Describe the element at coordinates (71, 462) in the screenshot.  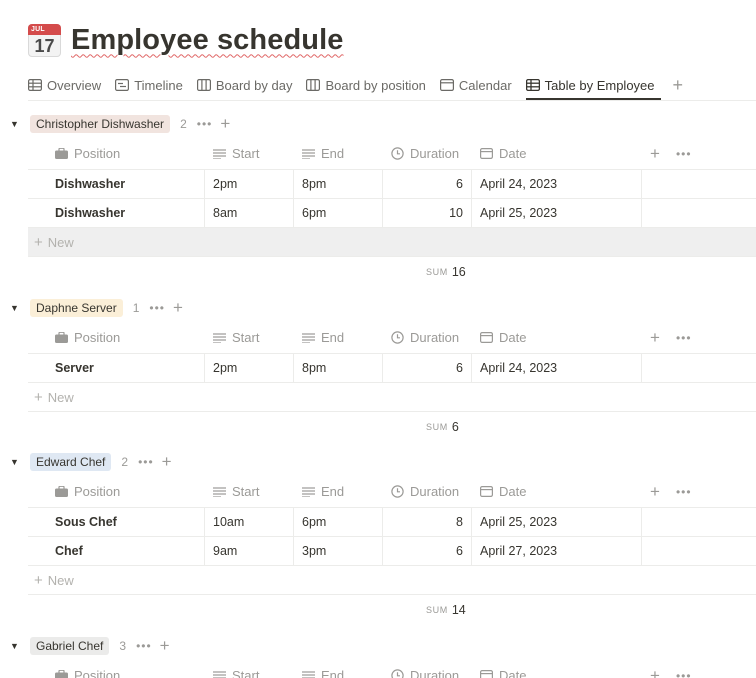
I see `group-tag: Edward Chef` at that location.